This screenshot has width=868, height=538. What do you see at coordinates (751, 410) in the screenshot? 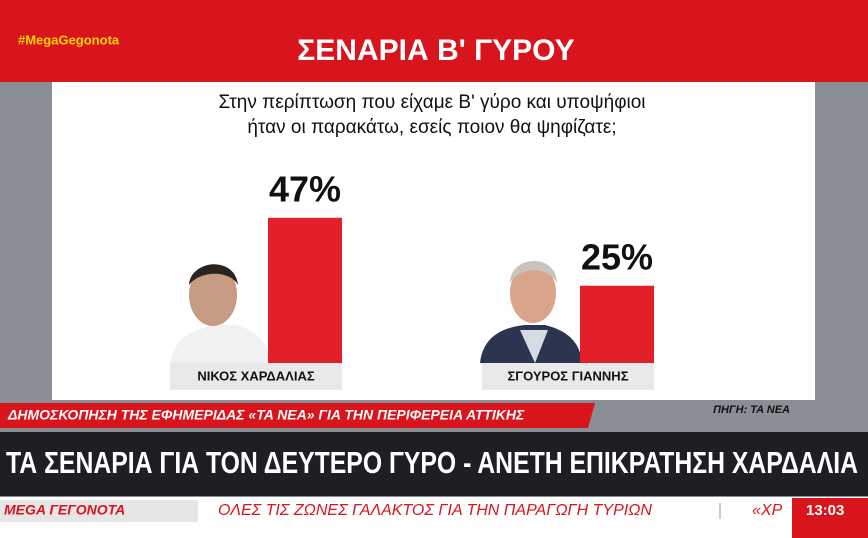
I see `source: ΠΗΓΗ: ΤΑ ΝΕΑ` at bounding box center [751, 410].